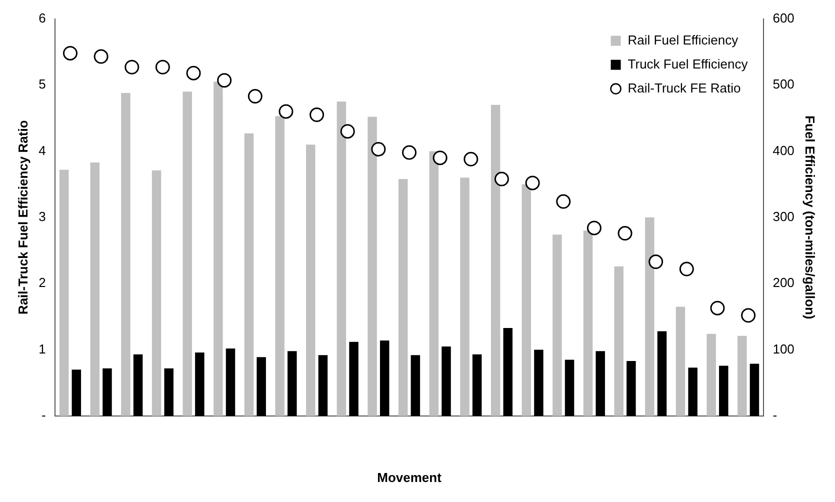  Describe the element at coordinates (683, 40) in the screenshot. I see `legend-label: Rail Fuel Efficiency` at that location.